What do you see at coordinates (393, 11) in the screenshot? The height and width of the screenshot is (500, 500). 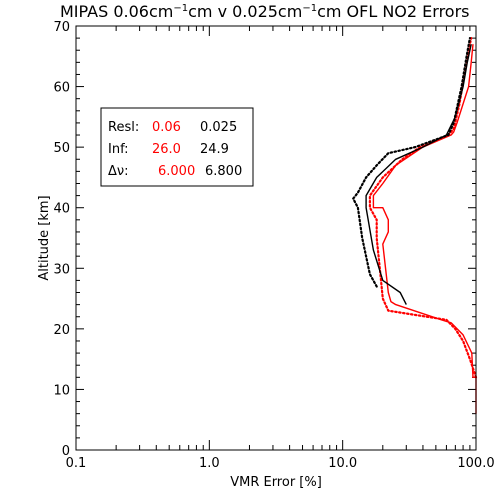 I see `title-suffix: cm OFL NO2 Errors` at bounding box center [393, 11].